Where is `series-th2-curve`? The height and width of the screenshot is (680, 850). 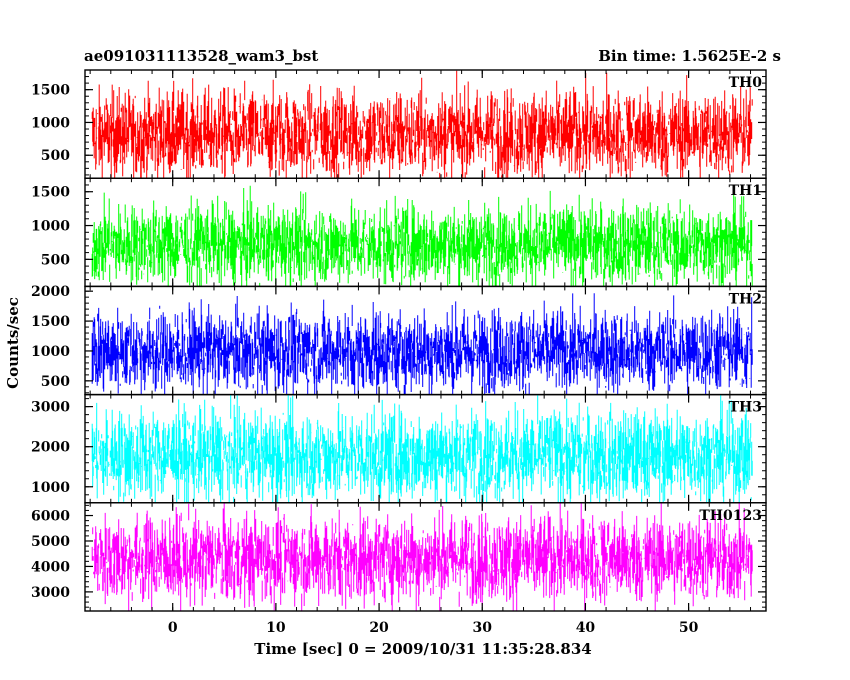 series-th2-curve is located at coordinates (422, 344).